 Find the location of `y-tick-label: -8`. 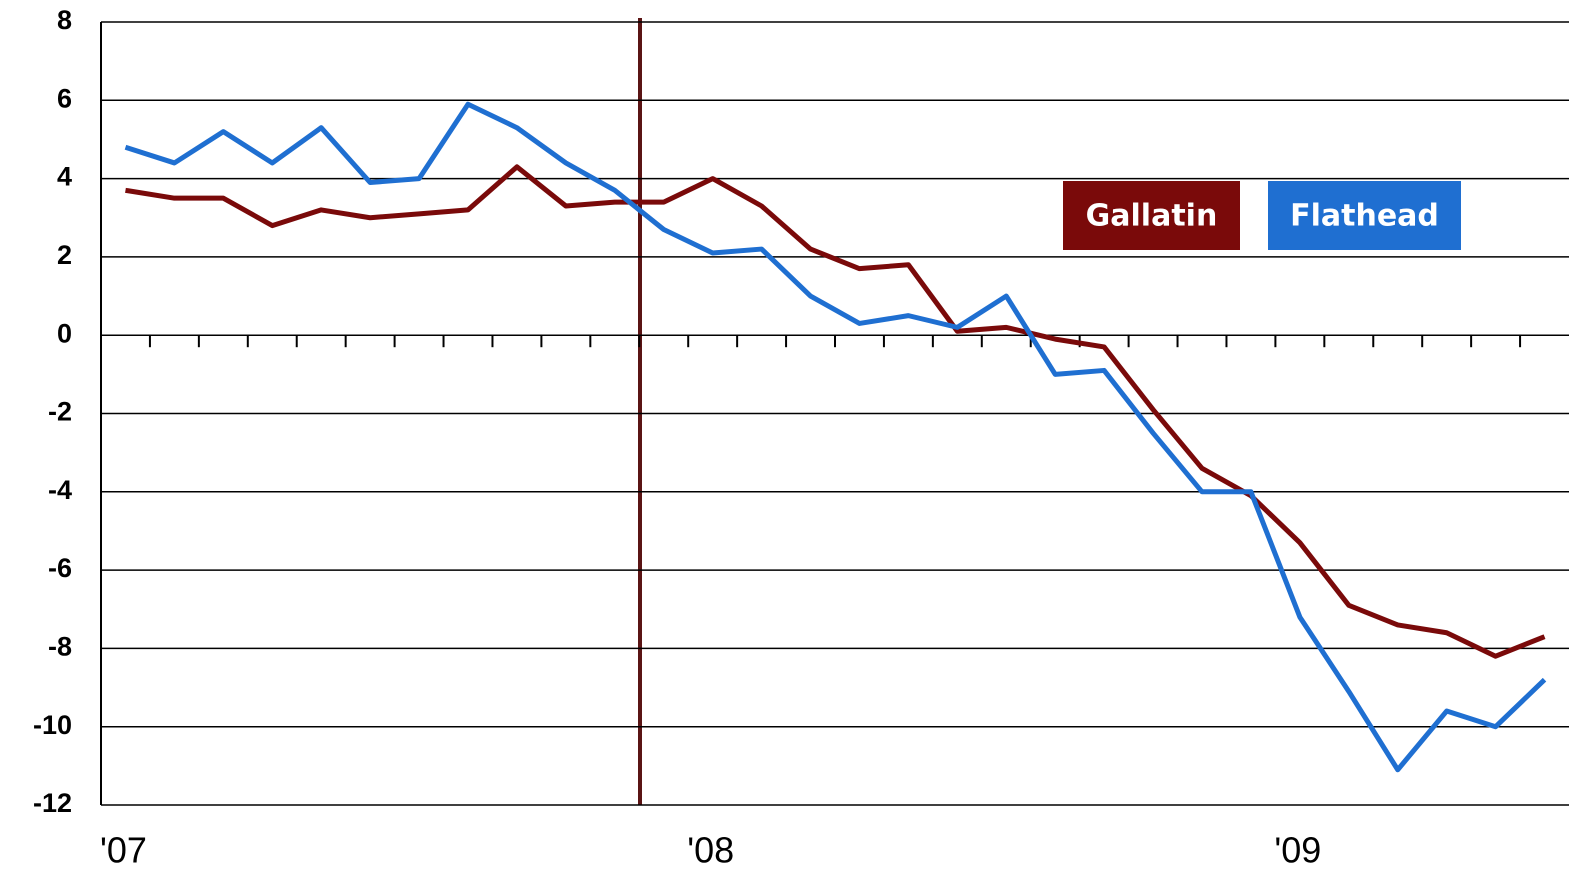

y-tick-label: -8 is located at coordinates (60, 647).